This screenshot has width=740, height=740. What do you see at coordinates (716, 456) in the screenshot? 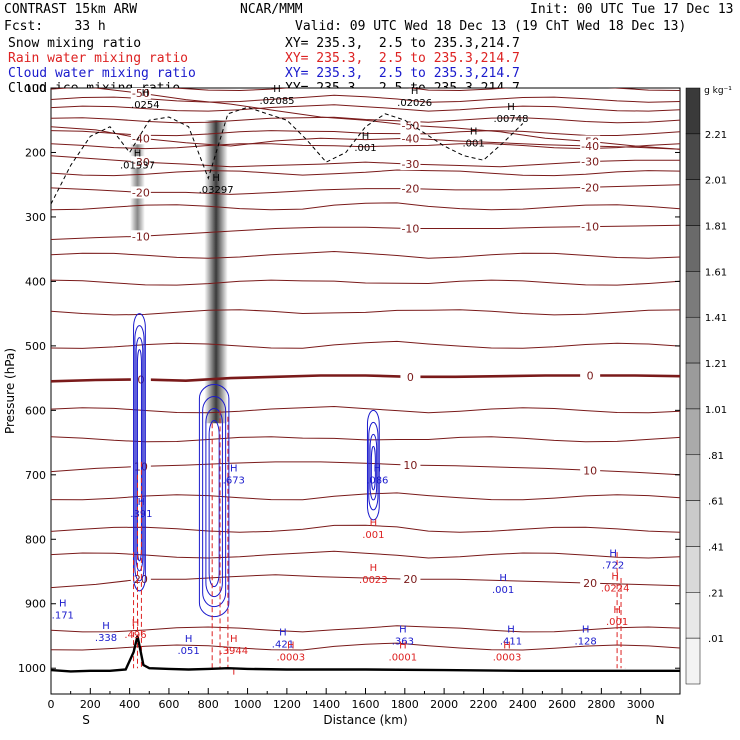
I see `colorbar-label: .81` at bounding box center [716, 456].